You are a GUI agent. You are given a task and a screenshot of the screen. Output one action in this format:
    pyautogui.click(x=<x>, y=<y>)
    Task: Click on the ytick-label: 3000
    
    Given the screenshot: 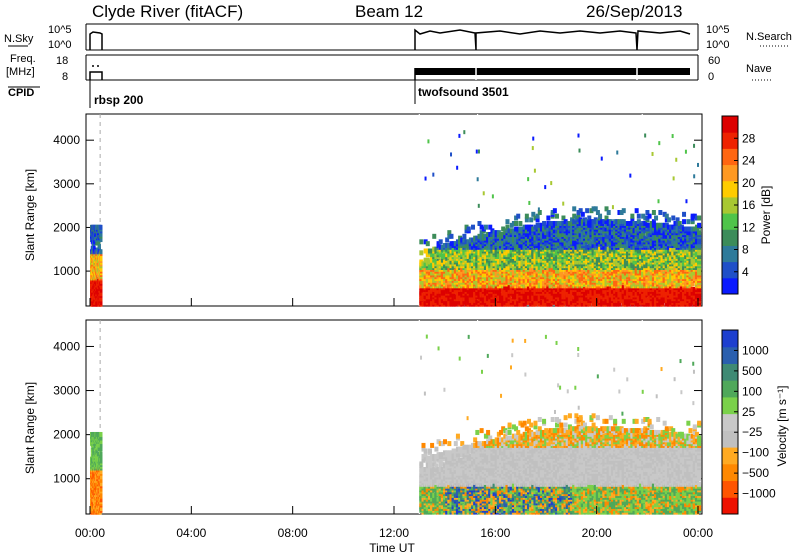 What is the action you would take?
    pyautogui.click(x=66, y=184)
    